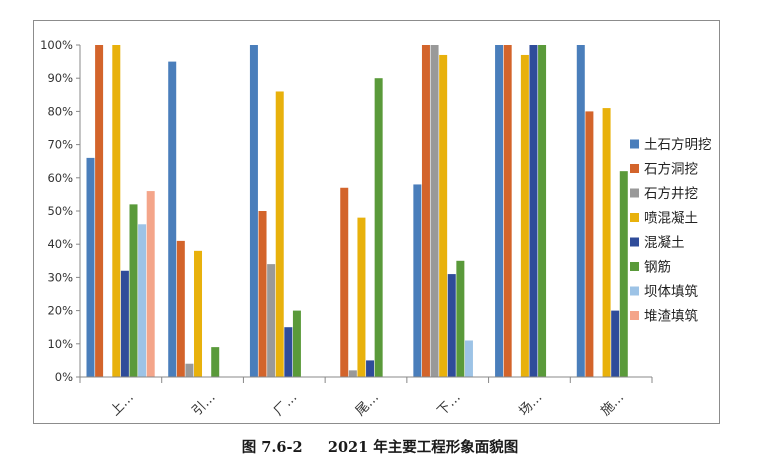 The height and width of the screenshot is (471, 760). I want to click on y-tick-label: 0%, so click(64, 377).